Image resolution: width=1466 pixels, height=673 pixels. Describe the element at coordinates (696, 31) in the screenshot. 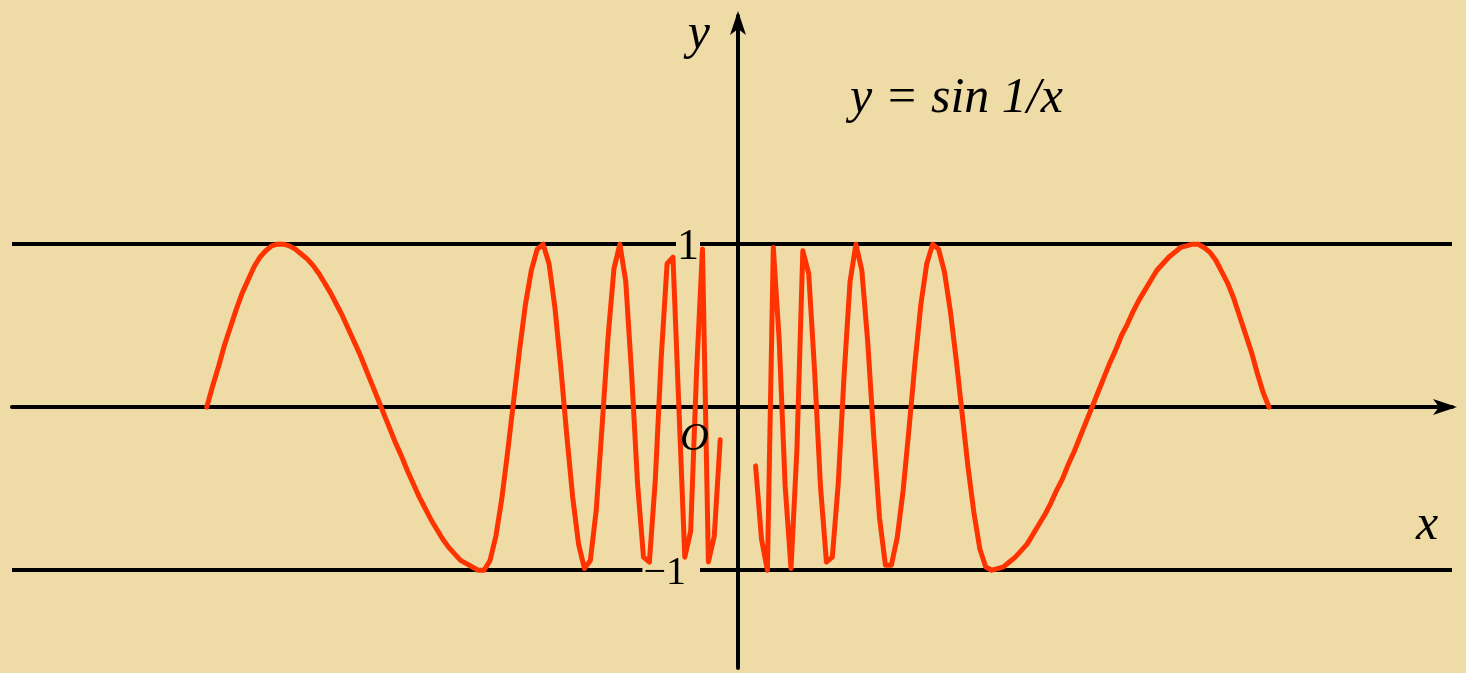

I see `y-axis-title: y` at that location.